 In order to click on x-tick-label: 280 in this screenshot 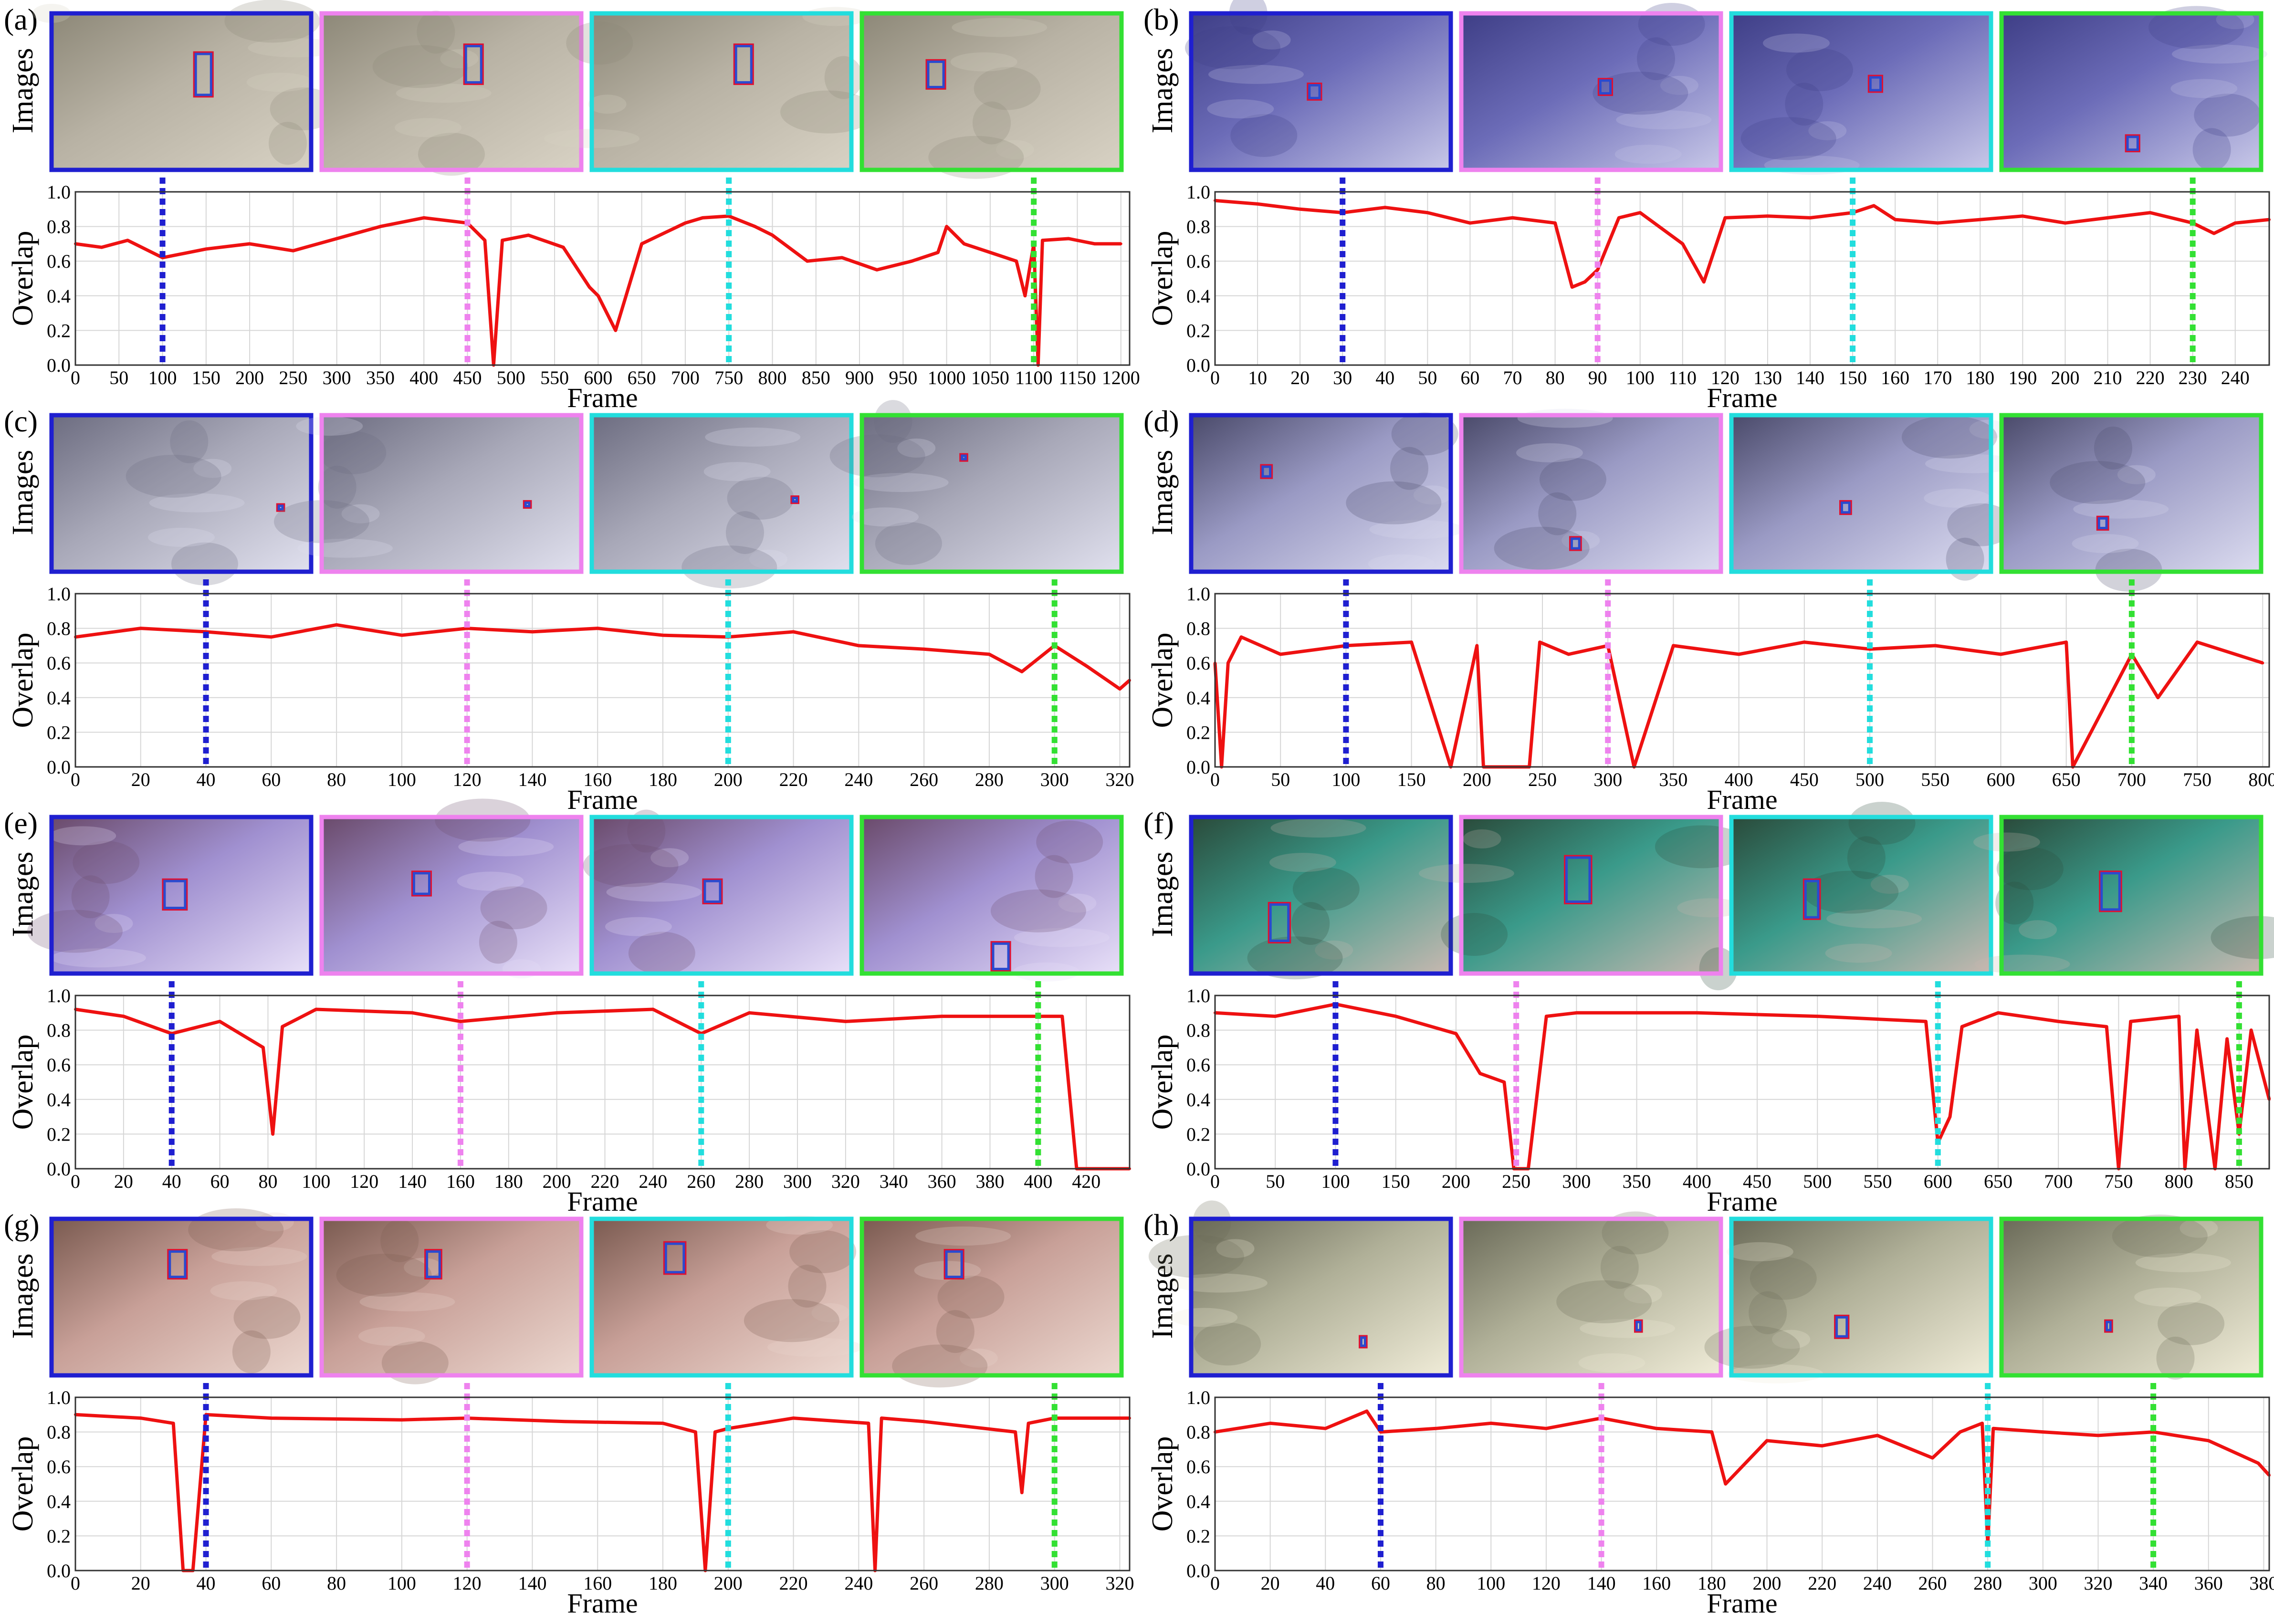, I will do `click(1987, 1583)`.